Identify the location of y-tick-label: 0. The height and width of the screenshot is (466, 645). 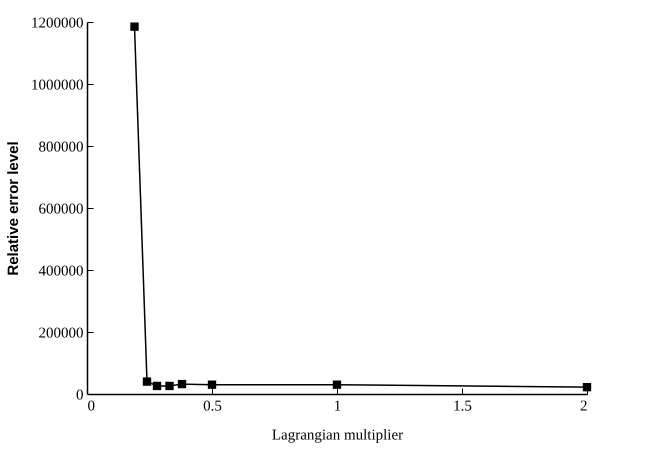
(80, 396).